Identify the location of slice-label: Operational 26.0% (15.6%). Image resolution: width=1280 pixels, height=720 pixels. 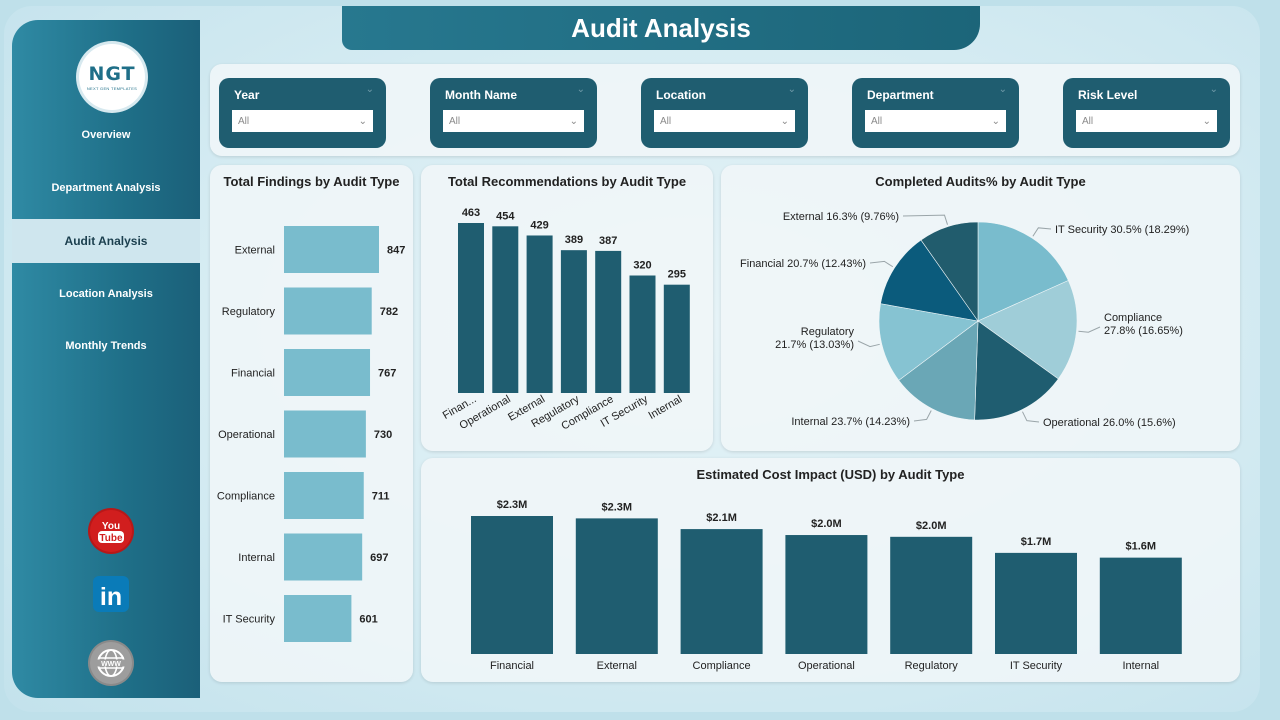
(1109, 423).